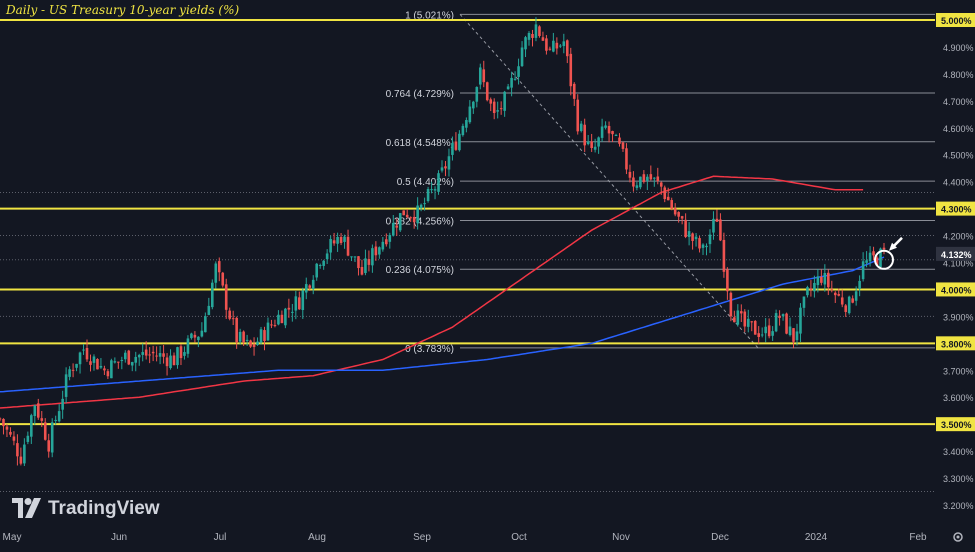 This screenshot has height=552, width=975. I want to click on key-level-axis-label: 3.800%, so click(956, 344).